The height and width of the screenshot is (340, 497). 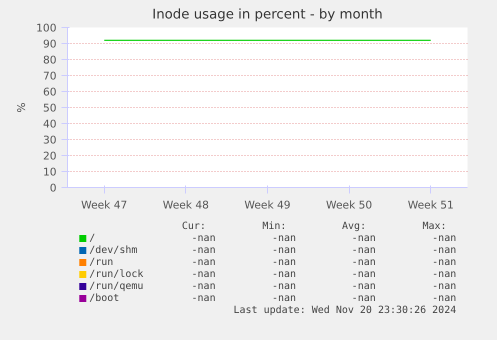 I want to click on legend-label: /run/qemu, so click(x=116, y=286).